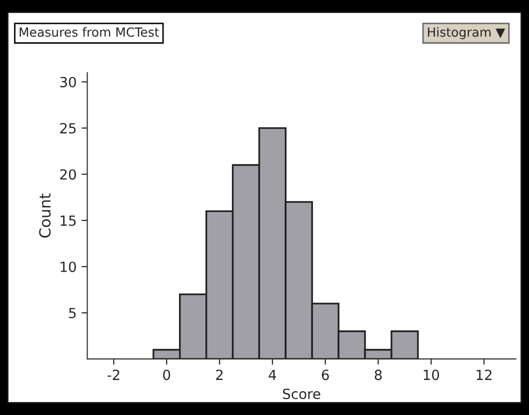 This screenshot has width=529, height=415. I want to click on y-axis-title: Count, so click(45, 215).